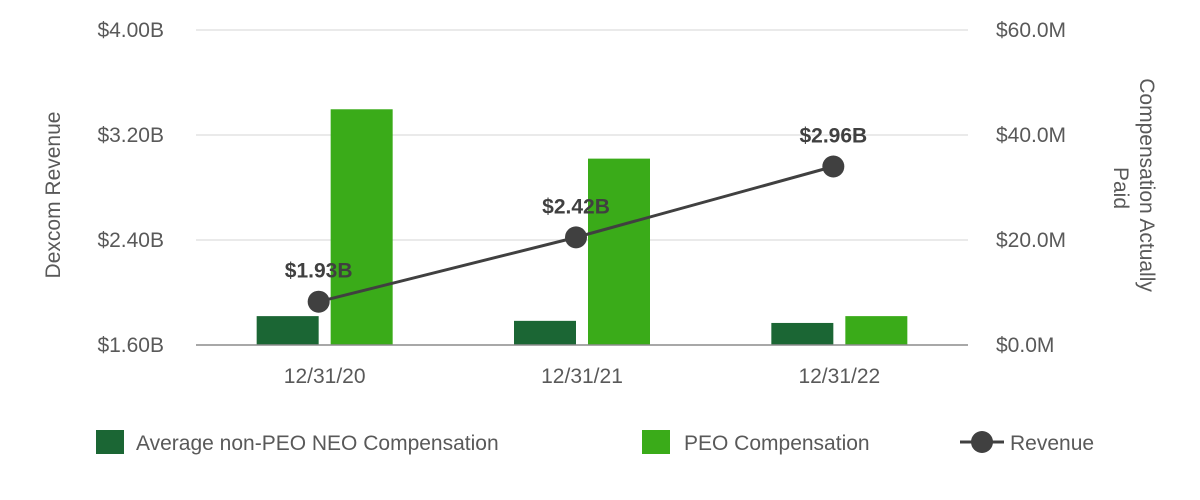 Image resolution: width=1200 pixels, height=500 pixels. Describe the element at coordinates (130, 345) in the screenshot. I see `left-tick-label: $1.60B` at that location.